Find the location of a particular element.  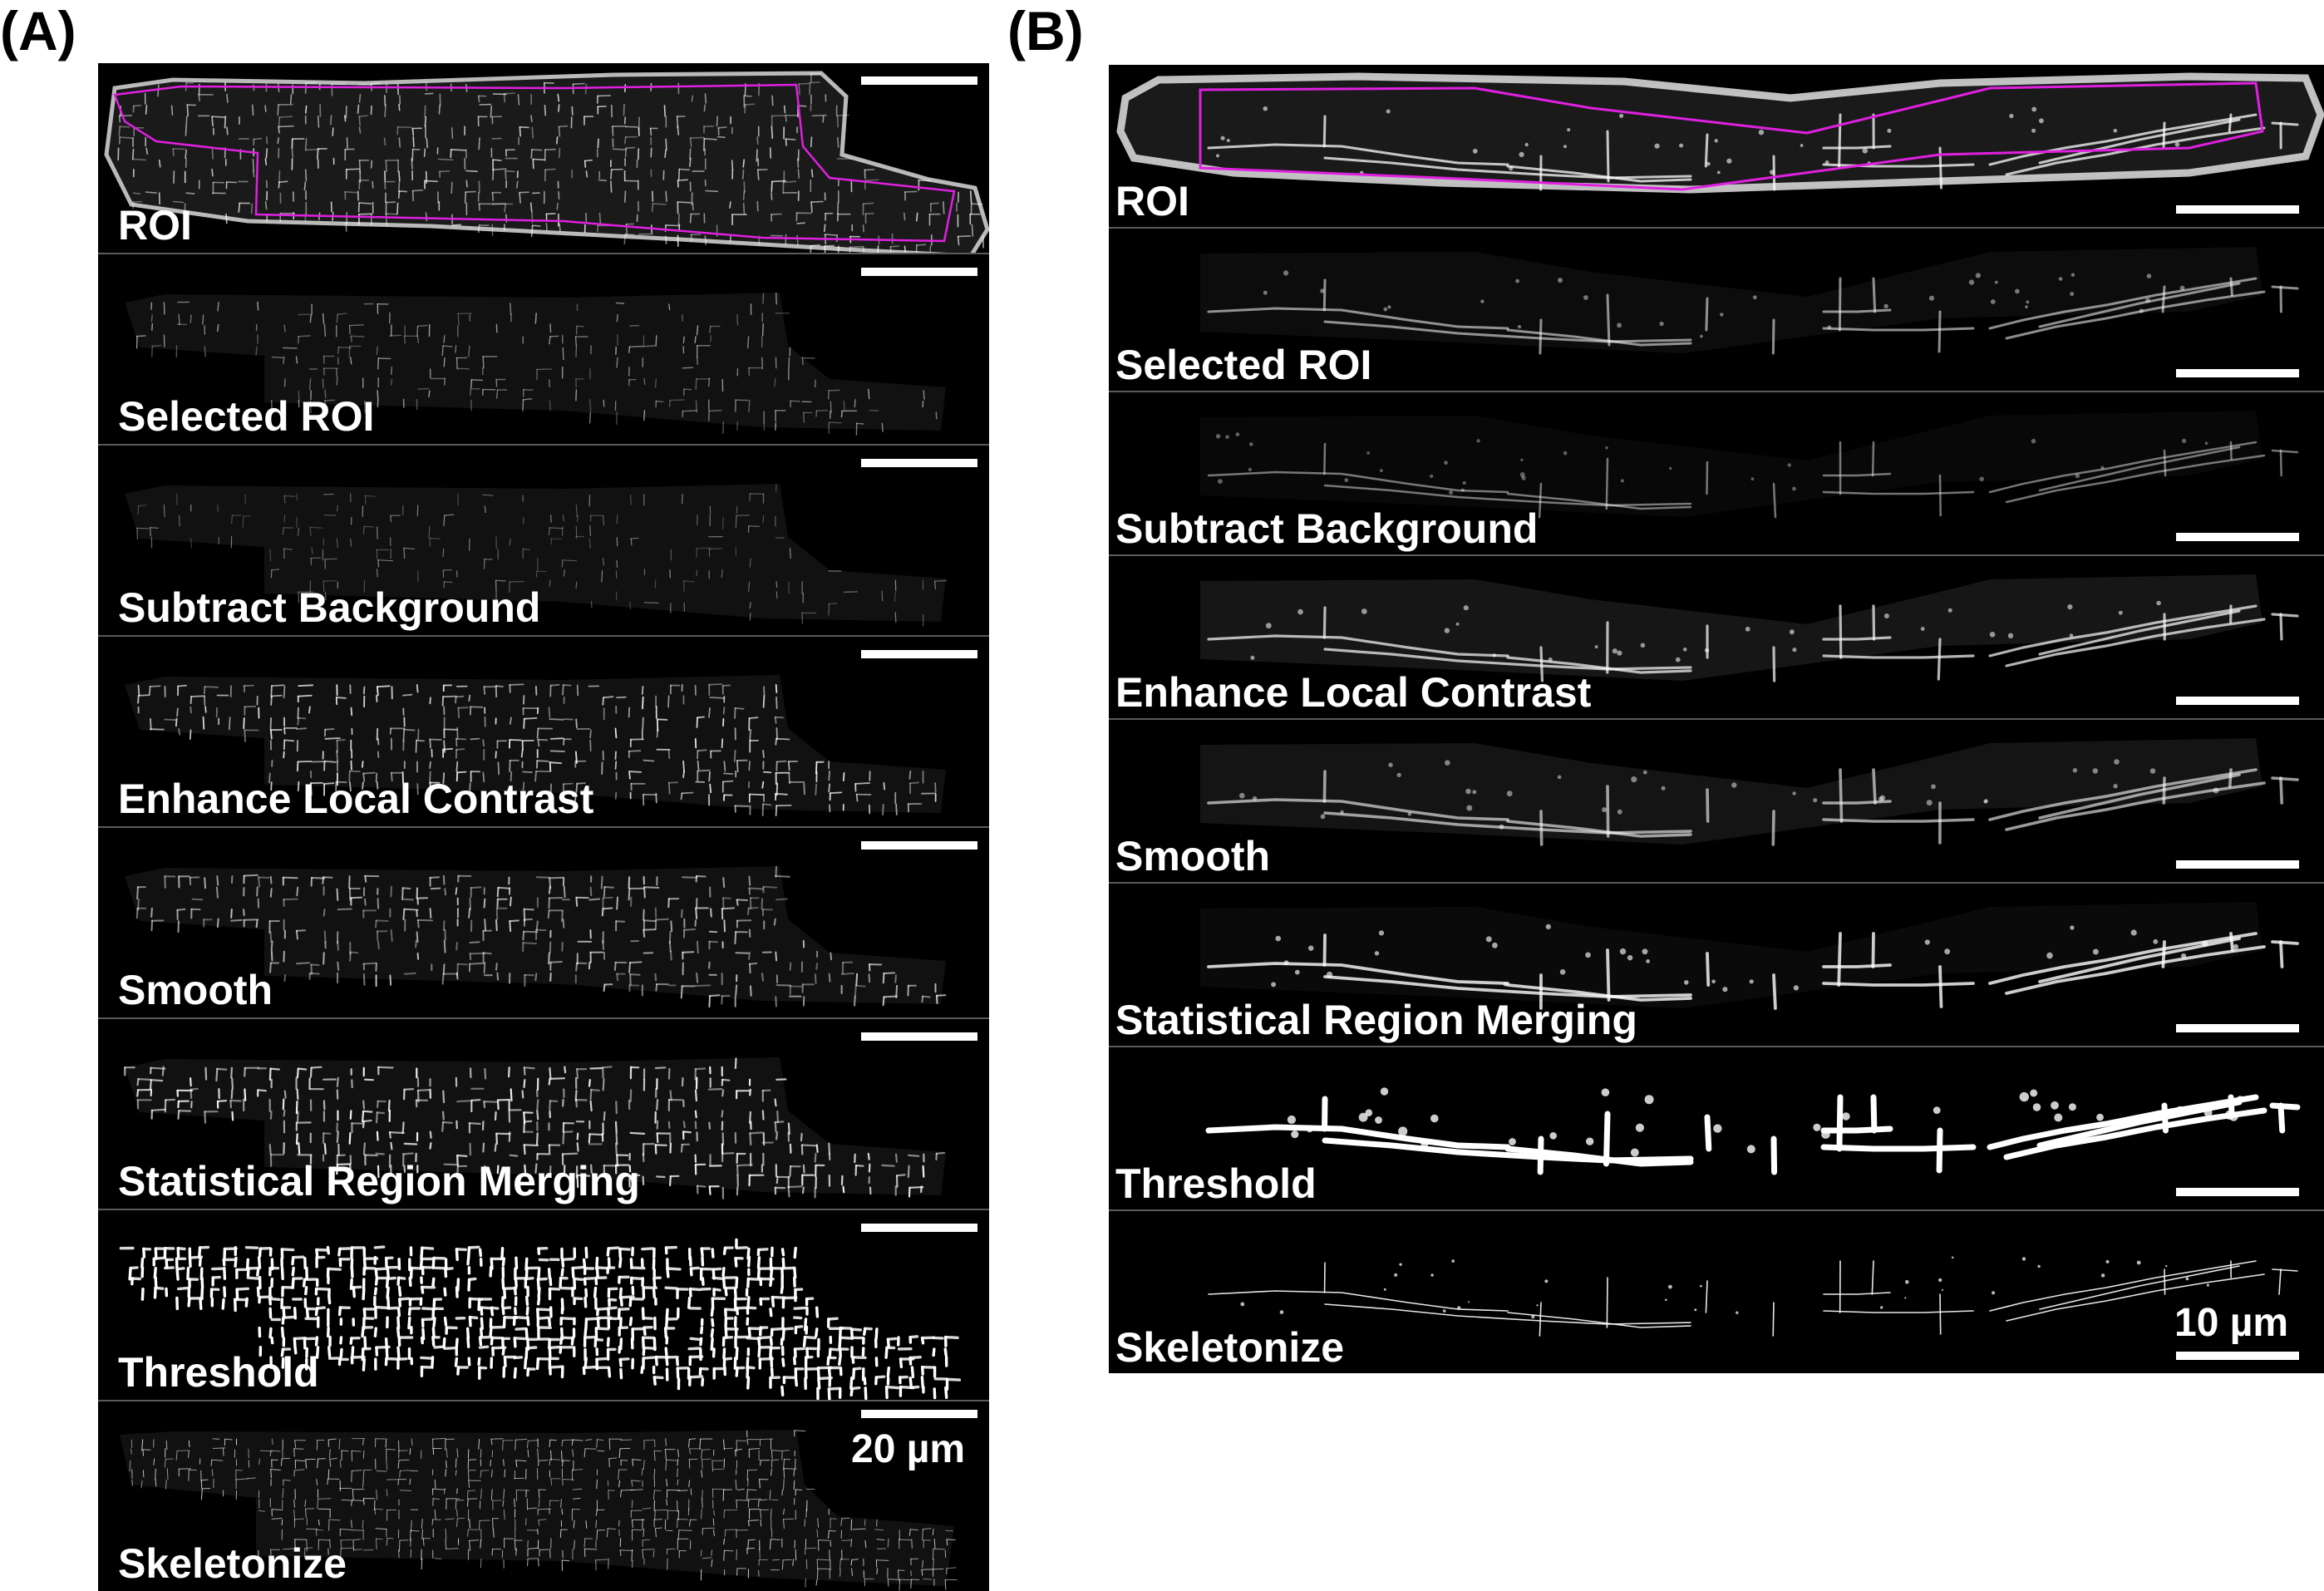

panel-b-tile-threshold: Threshold is located at coordinates (1716, 1128).